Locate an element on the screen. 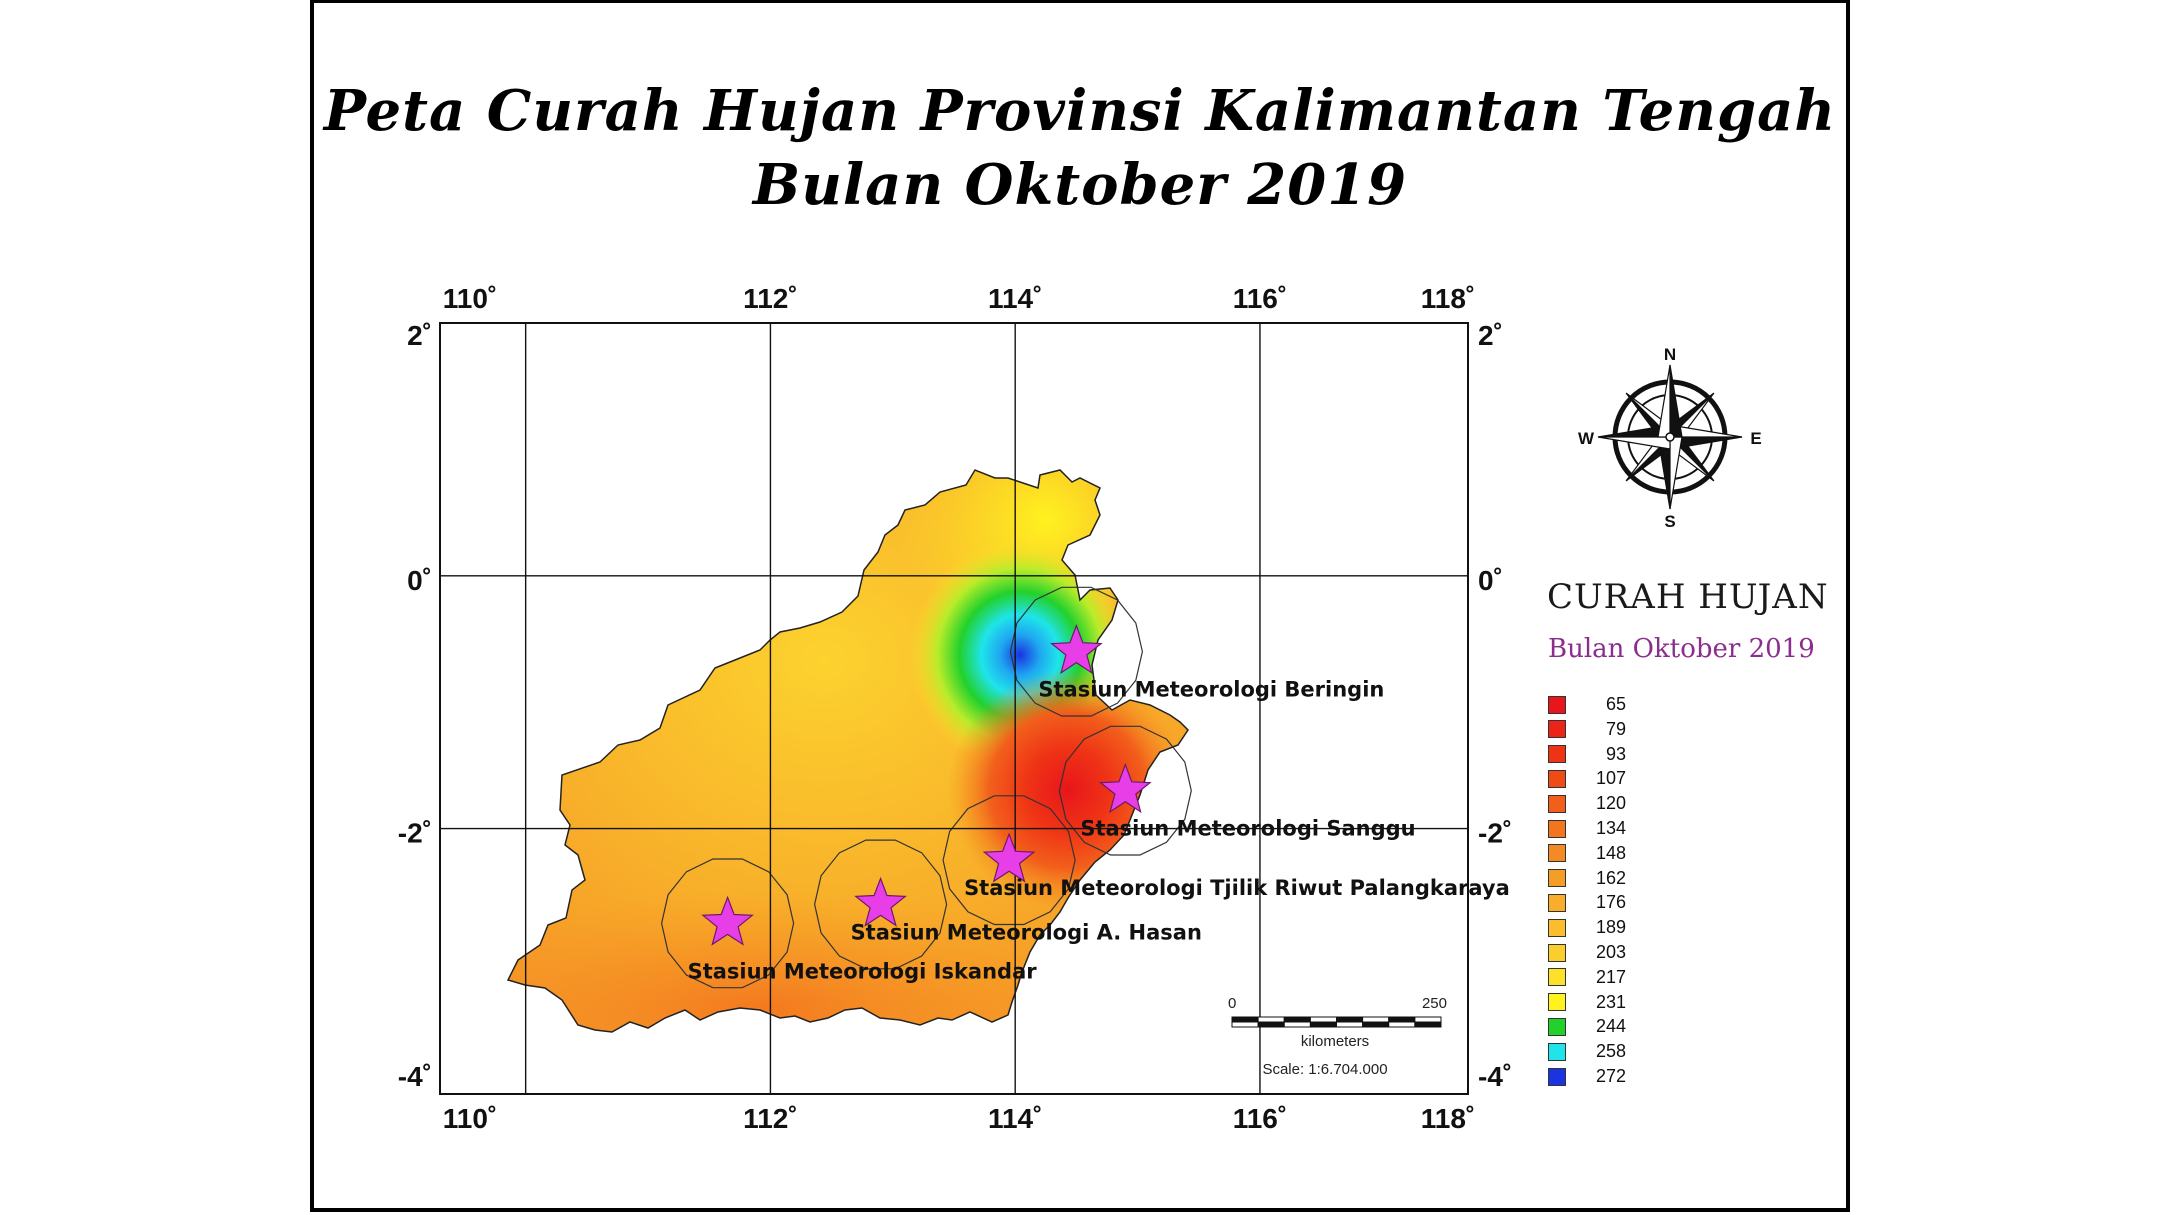 The width and height of the screenshot is (2160, 1215). legend-value: 189 is located at coordinates (1610, 927).